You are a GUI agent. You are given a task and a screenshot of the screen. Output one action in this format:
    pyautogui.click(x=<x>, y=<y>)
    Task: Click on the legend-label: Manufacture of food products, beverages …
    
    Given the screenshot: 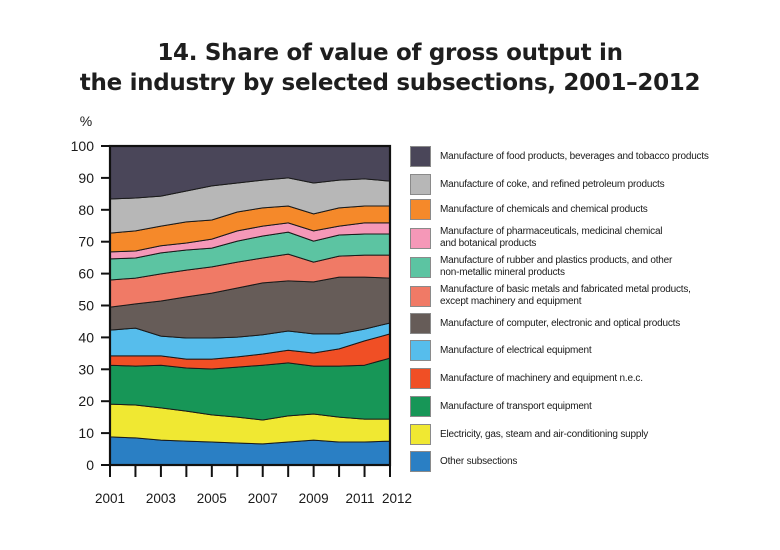 What is the action you would take?
    pyautogui.click(x=574, y=156)
    